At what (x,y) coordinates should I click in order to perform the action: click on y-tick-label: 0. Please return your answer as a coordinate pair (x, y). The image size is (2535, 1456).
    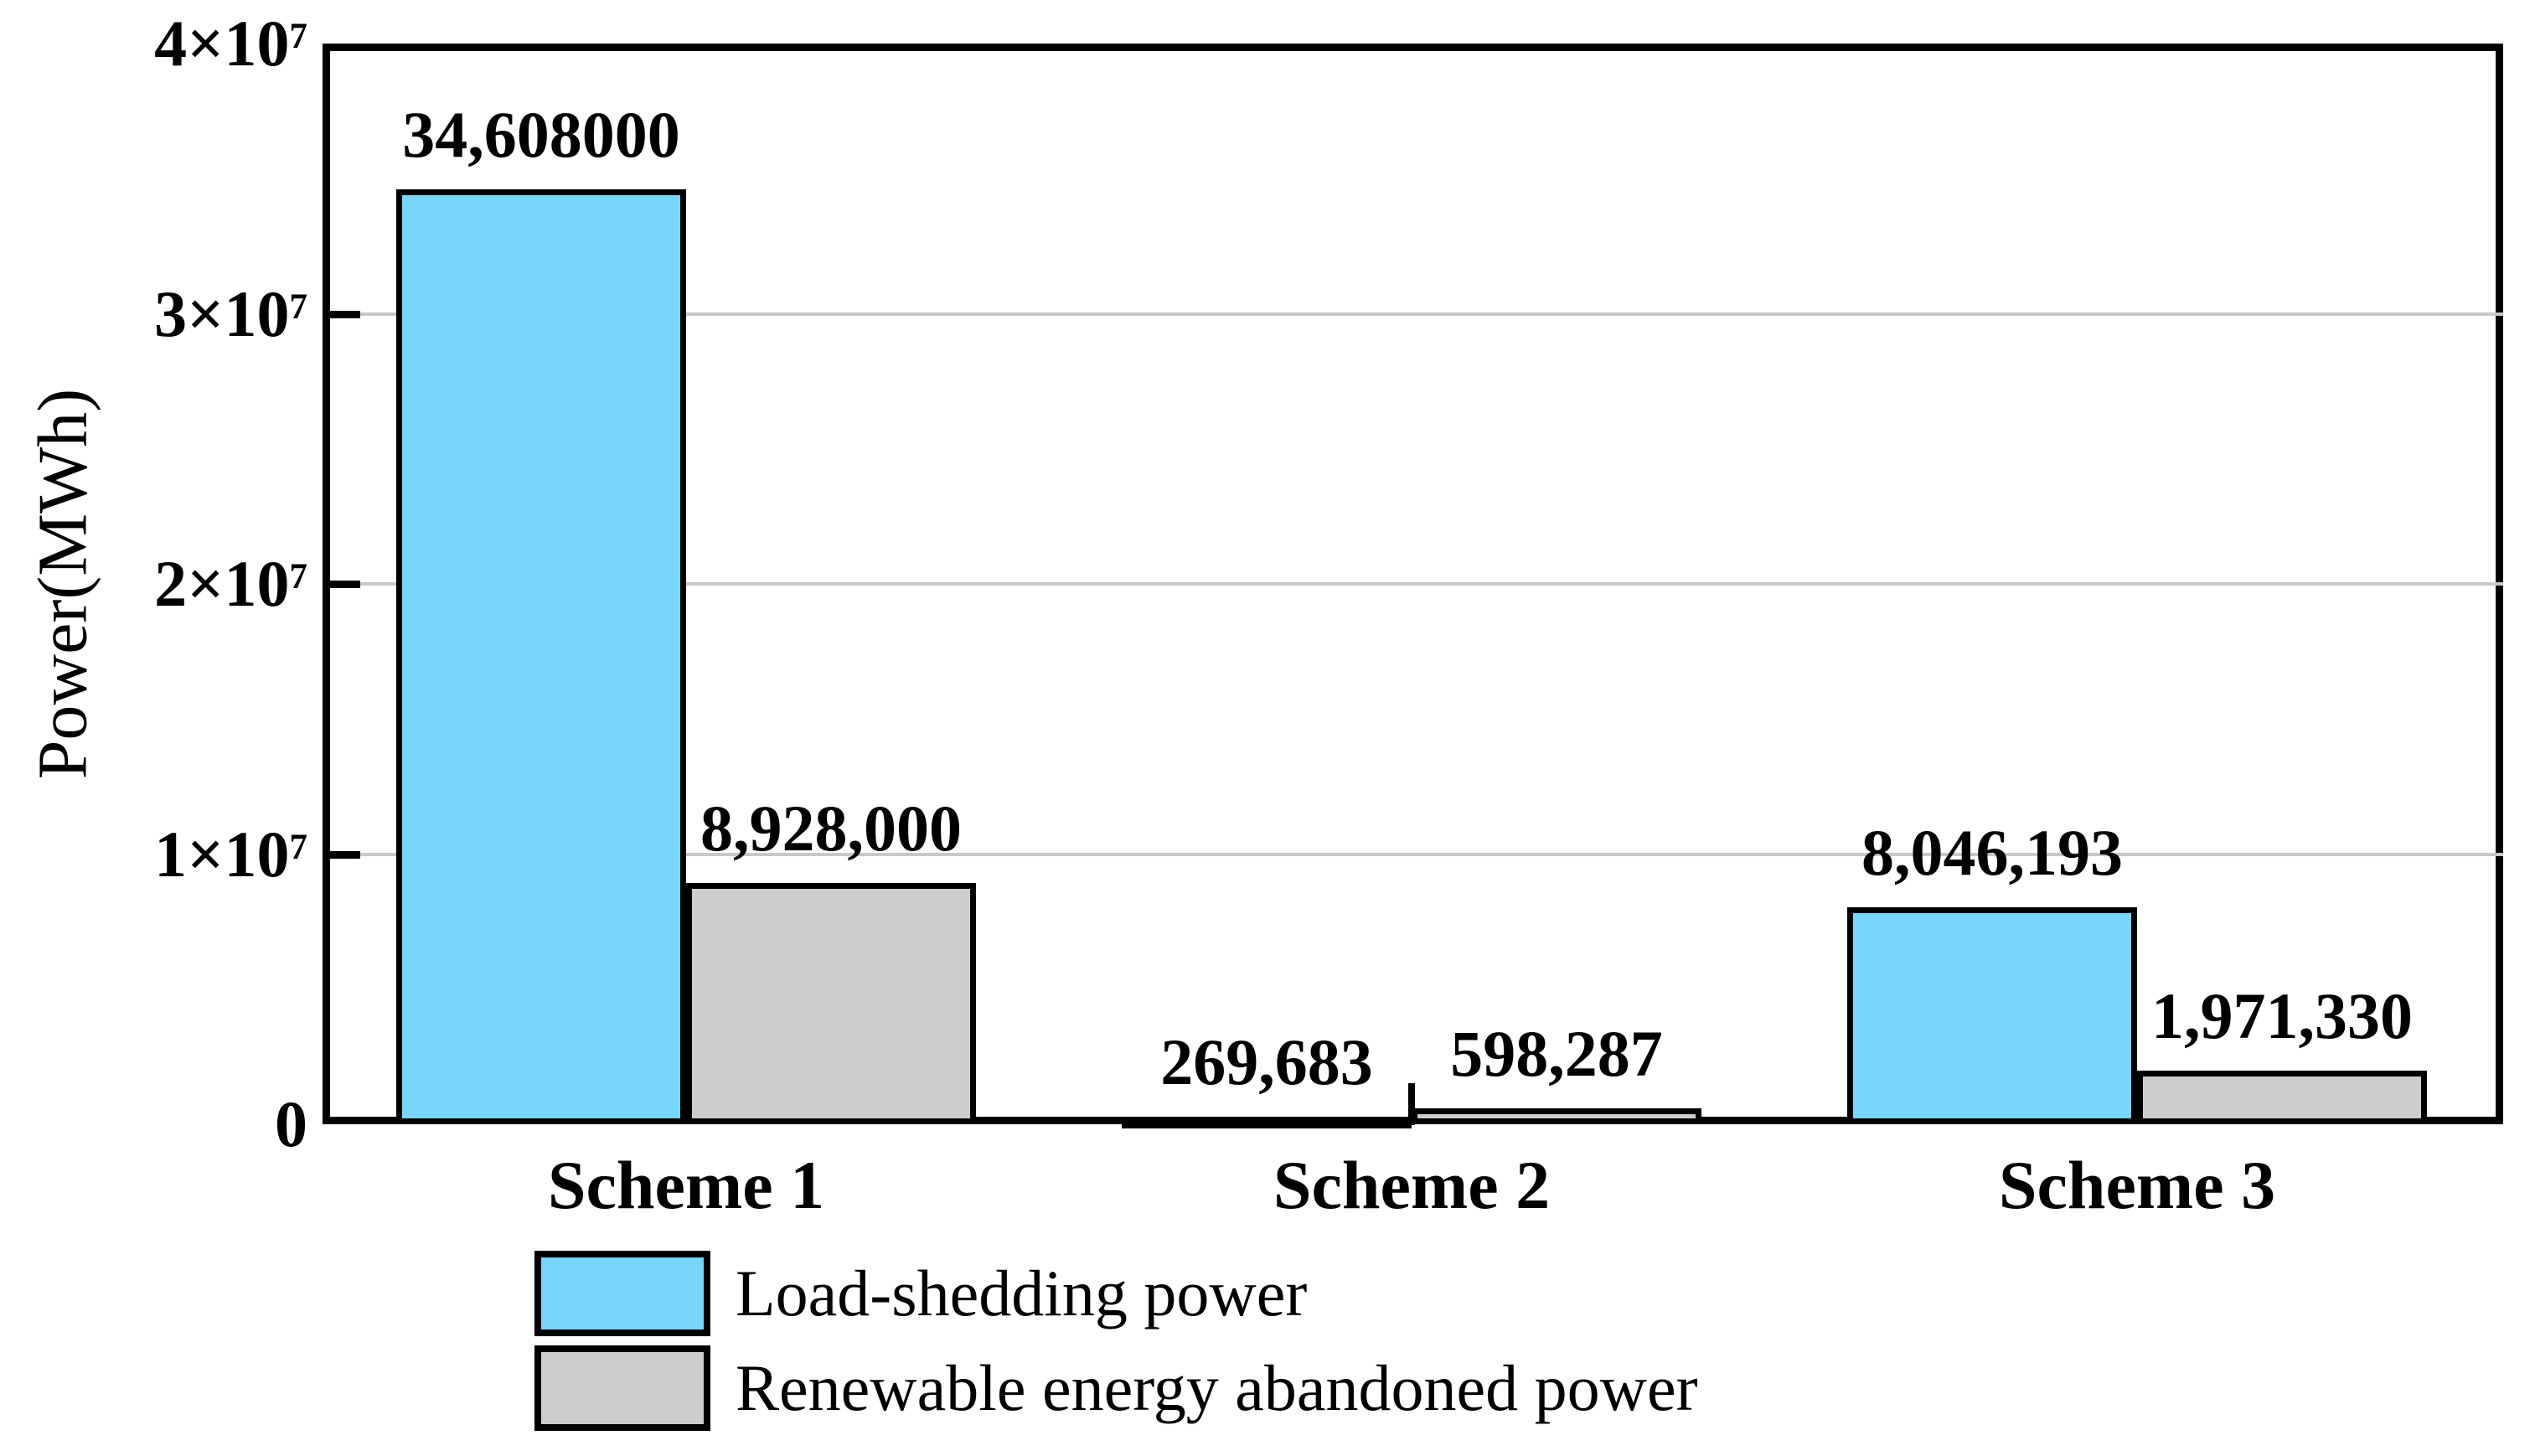
    Looking at the image, I should click on (291, 1123).